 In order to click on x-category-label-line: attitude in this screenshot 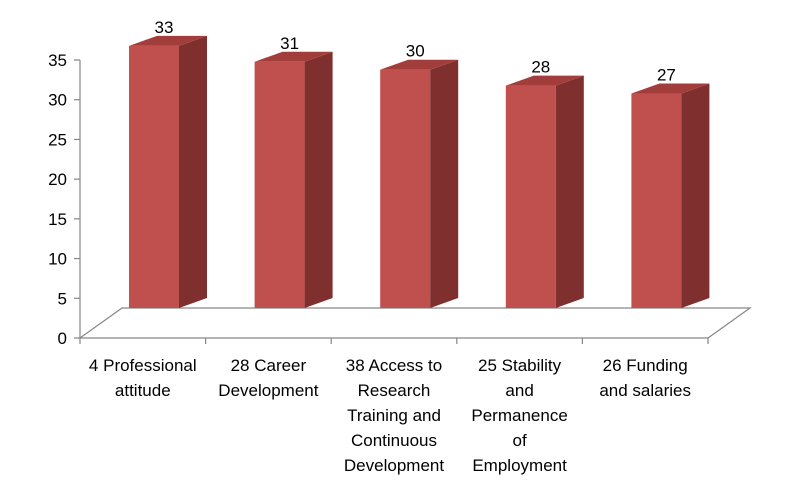, I will do `click(142, 390)`.